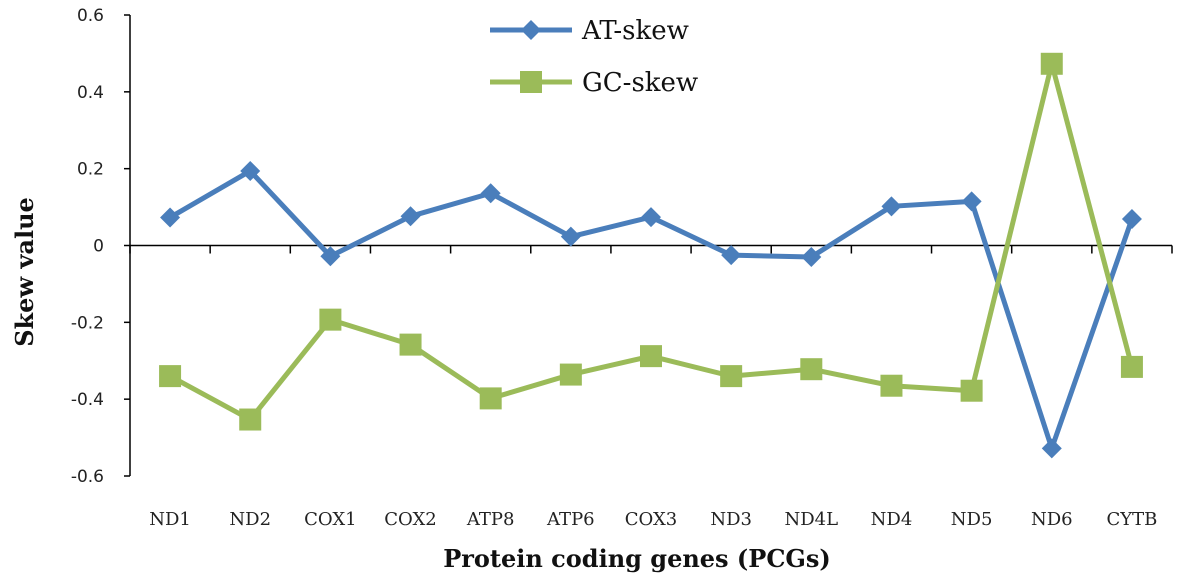 This screenshot has width=1188, height=585. I want to click on x-tick-label: ND1, so click(170, 519).